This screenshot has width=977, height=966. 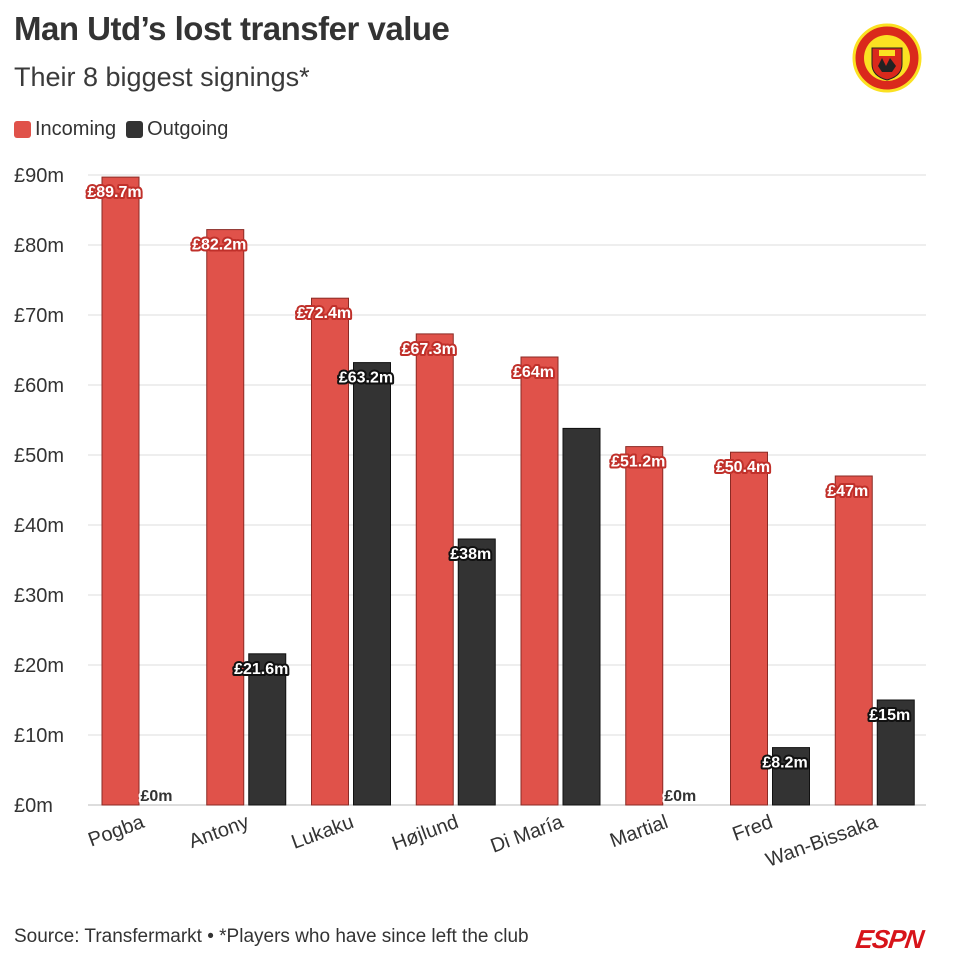 I want to click on data-label-outgoing: £15m, so click(x=889, y=715).